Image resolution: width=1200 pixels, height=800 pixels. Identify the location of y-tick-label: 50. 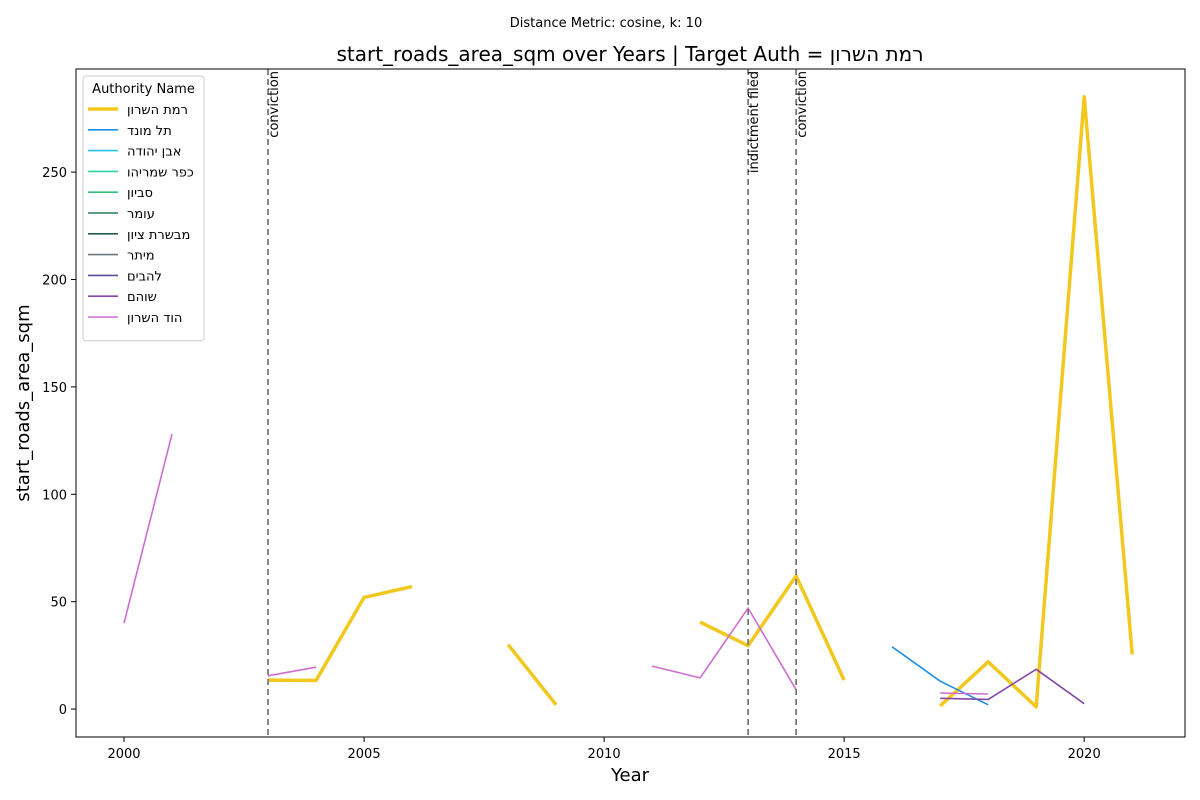
(58, 603).